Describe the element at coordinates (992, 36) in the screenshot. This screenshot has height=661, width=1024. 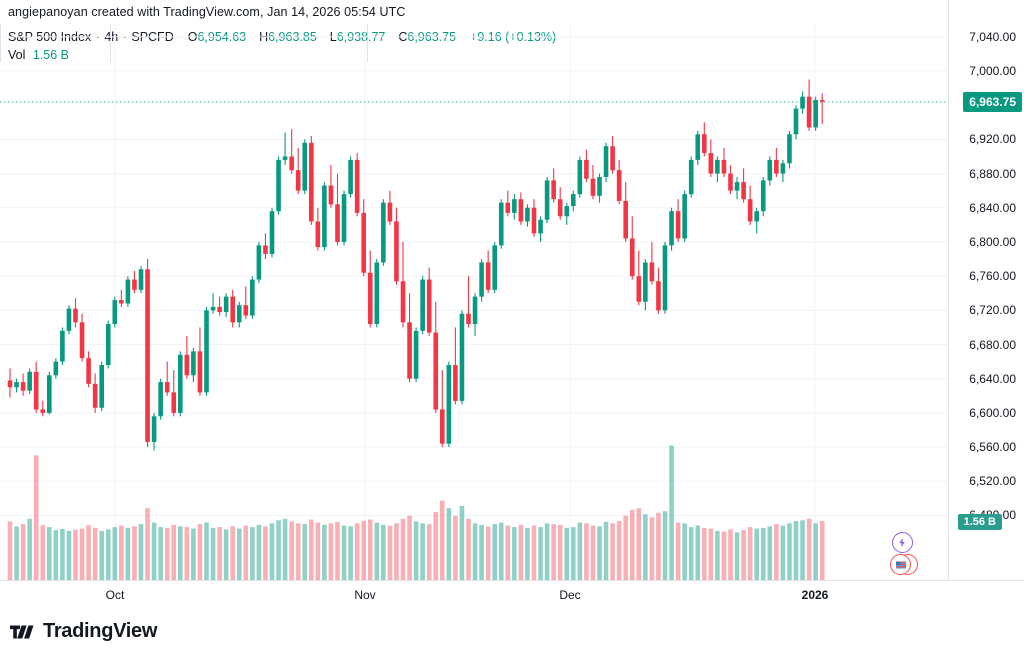
I see `price-tick: 7,040.00` at that location.